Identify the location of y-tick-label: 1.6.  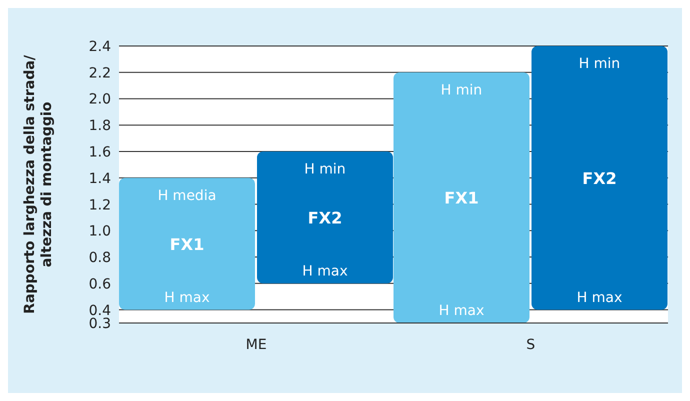
(100, 152).